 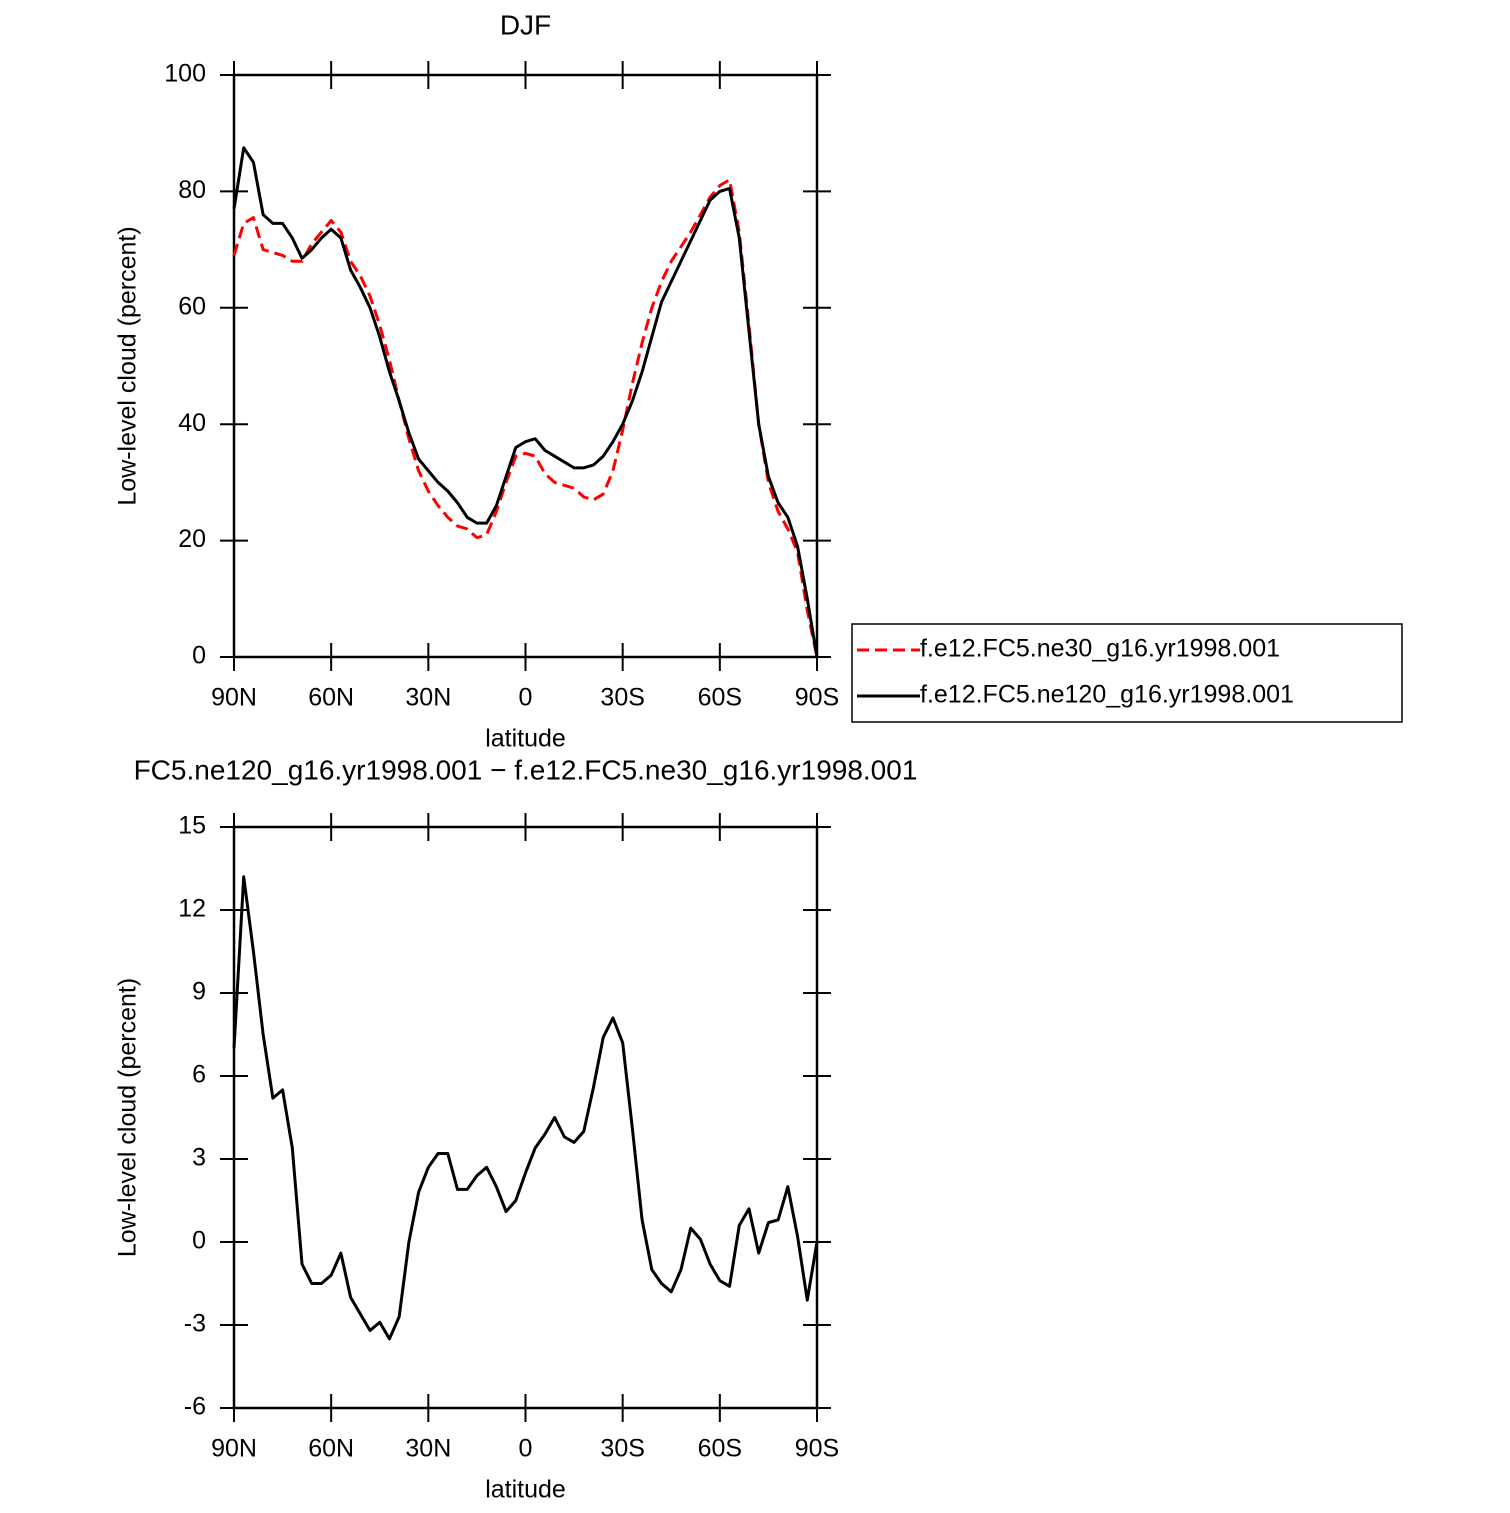 What do you see at coordinates (192, 423) in the screenshot?
I see `y-tick-label: 40` at bounding box center [192, 423].